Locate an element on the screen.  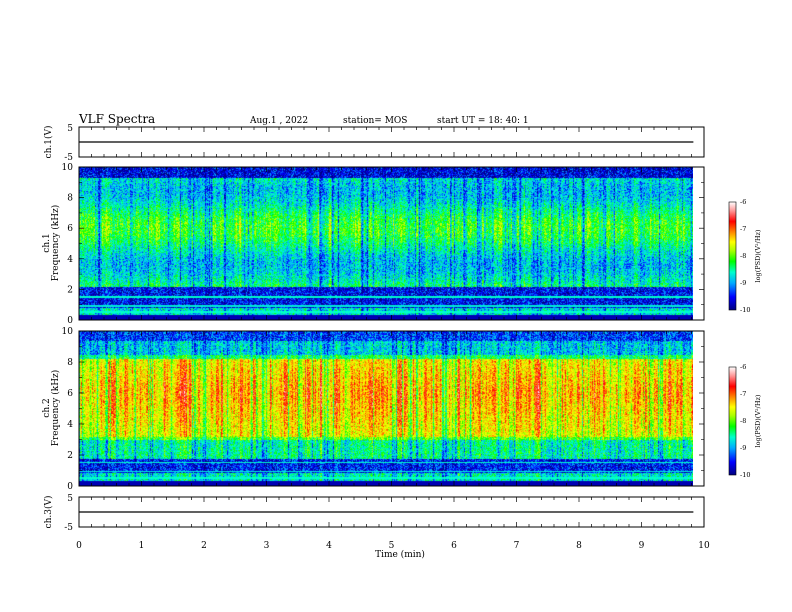
ch1-colorbar-tick-min: -10 is located at coordinates (745, 310).